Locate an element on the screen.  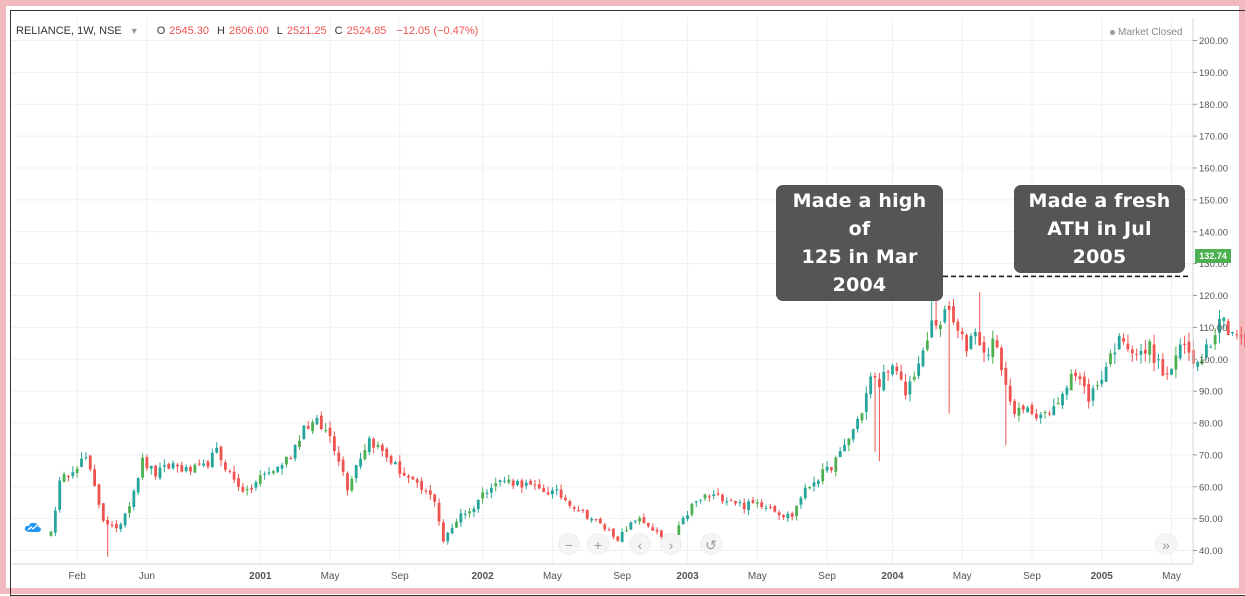
scroll-left-button: ‹ is located at coordinates (640, 544).